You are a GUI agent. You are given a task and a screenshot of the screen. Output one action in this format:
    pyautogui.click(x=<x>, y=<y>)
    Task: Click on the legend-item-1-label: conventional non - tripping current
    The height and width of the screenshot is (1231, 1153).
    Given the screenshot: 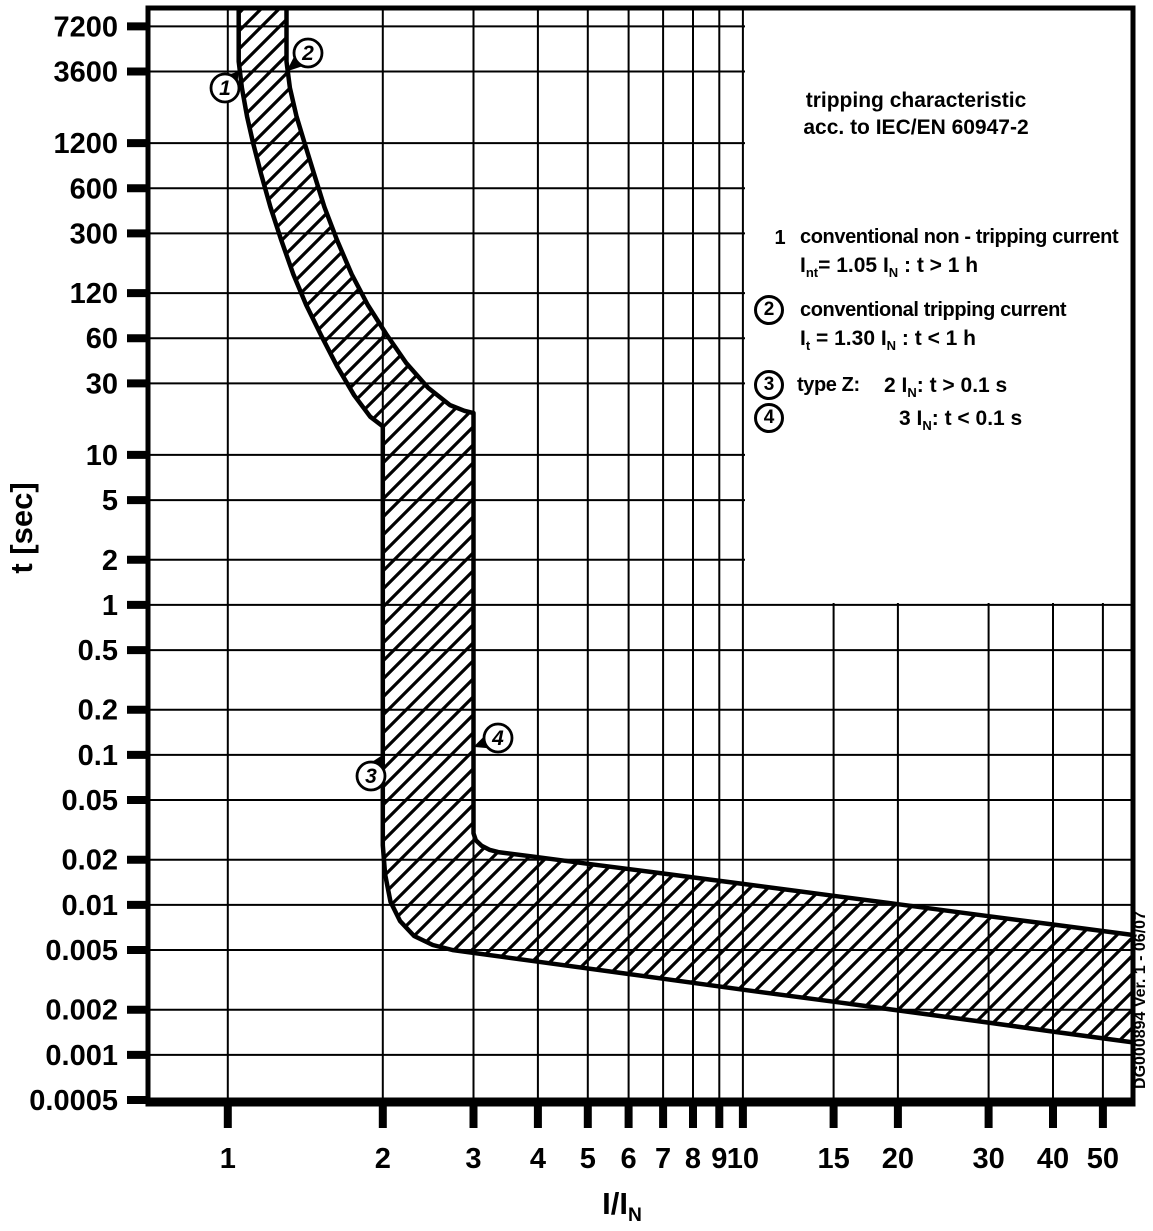 What is the action you would take?
    pyautogui.click(x=959, y=237)
    